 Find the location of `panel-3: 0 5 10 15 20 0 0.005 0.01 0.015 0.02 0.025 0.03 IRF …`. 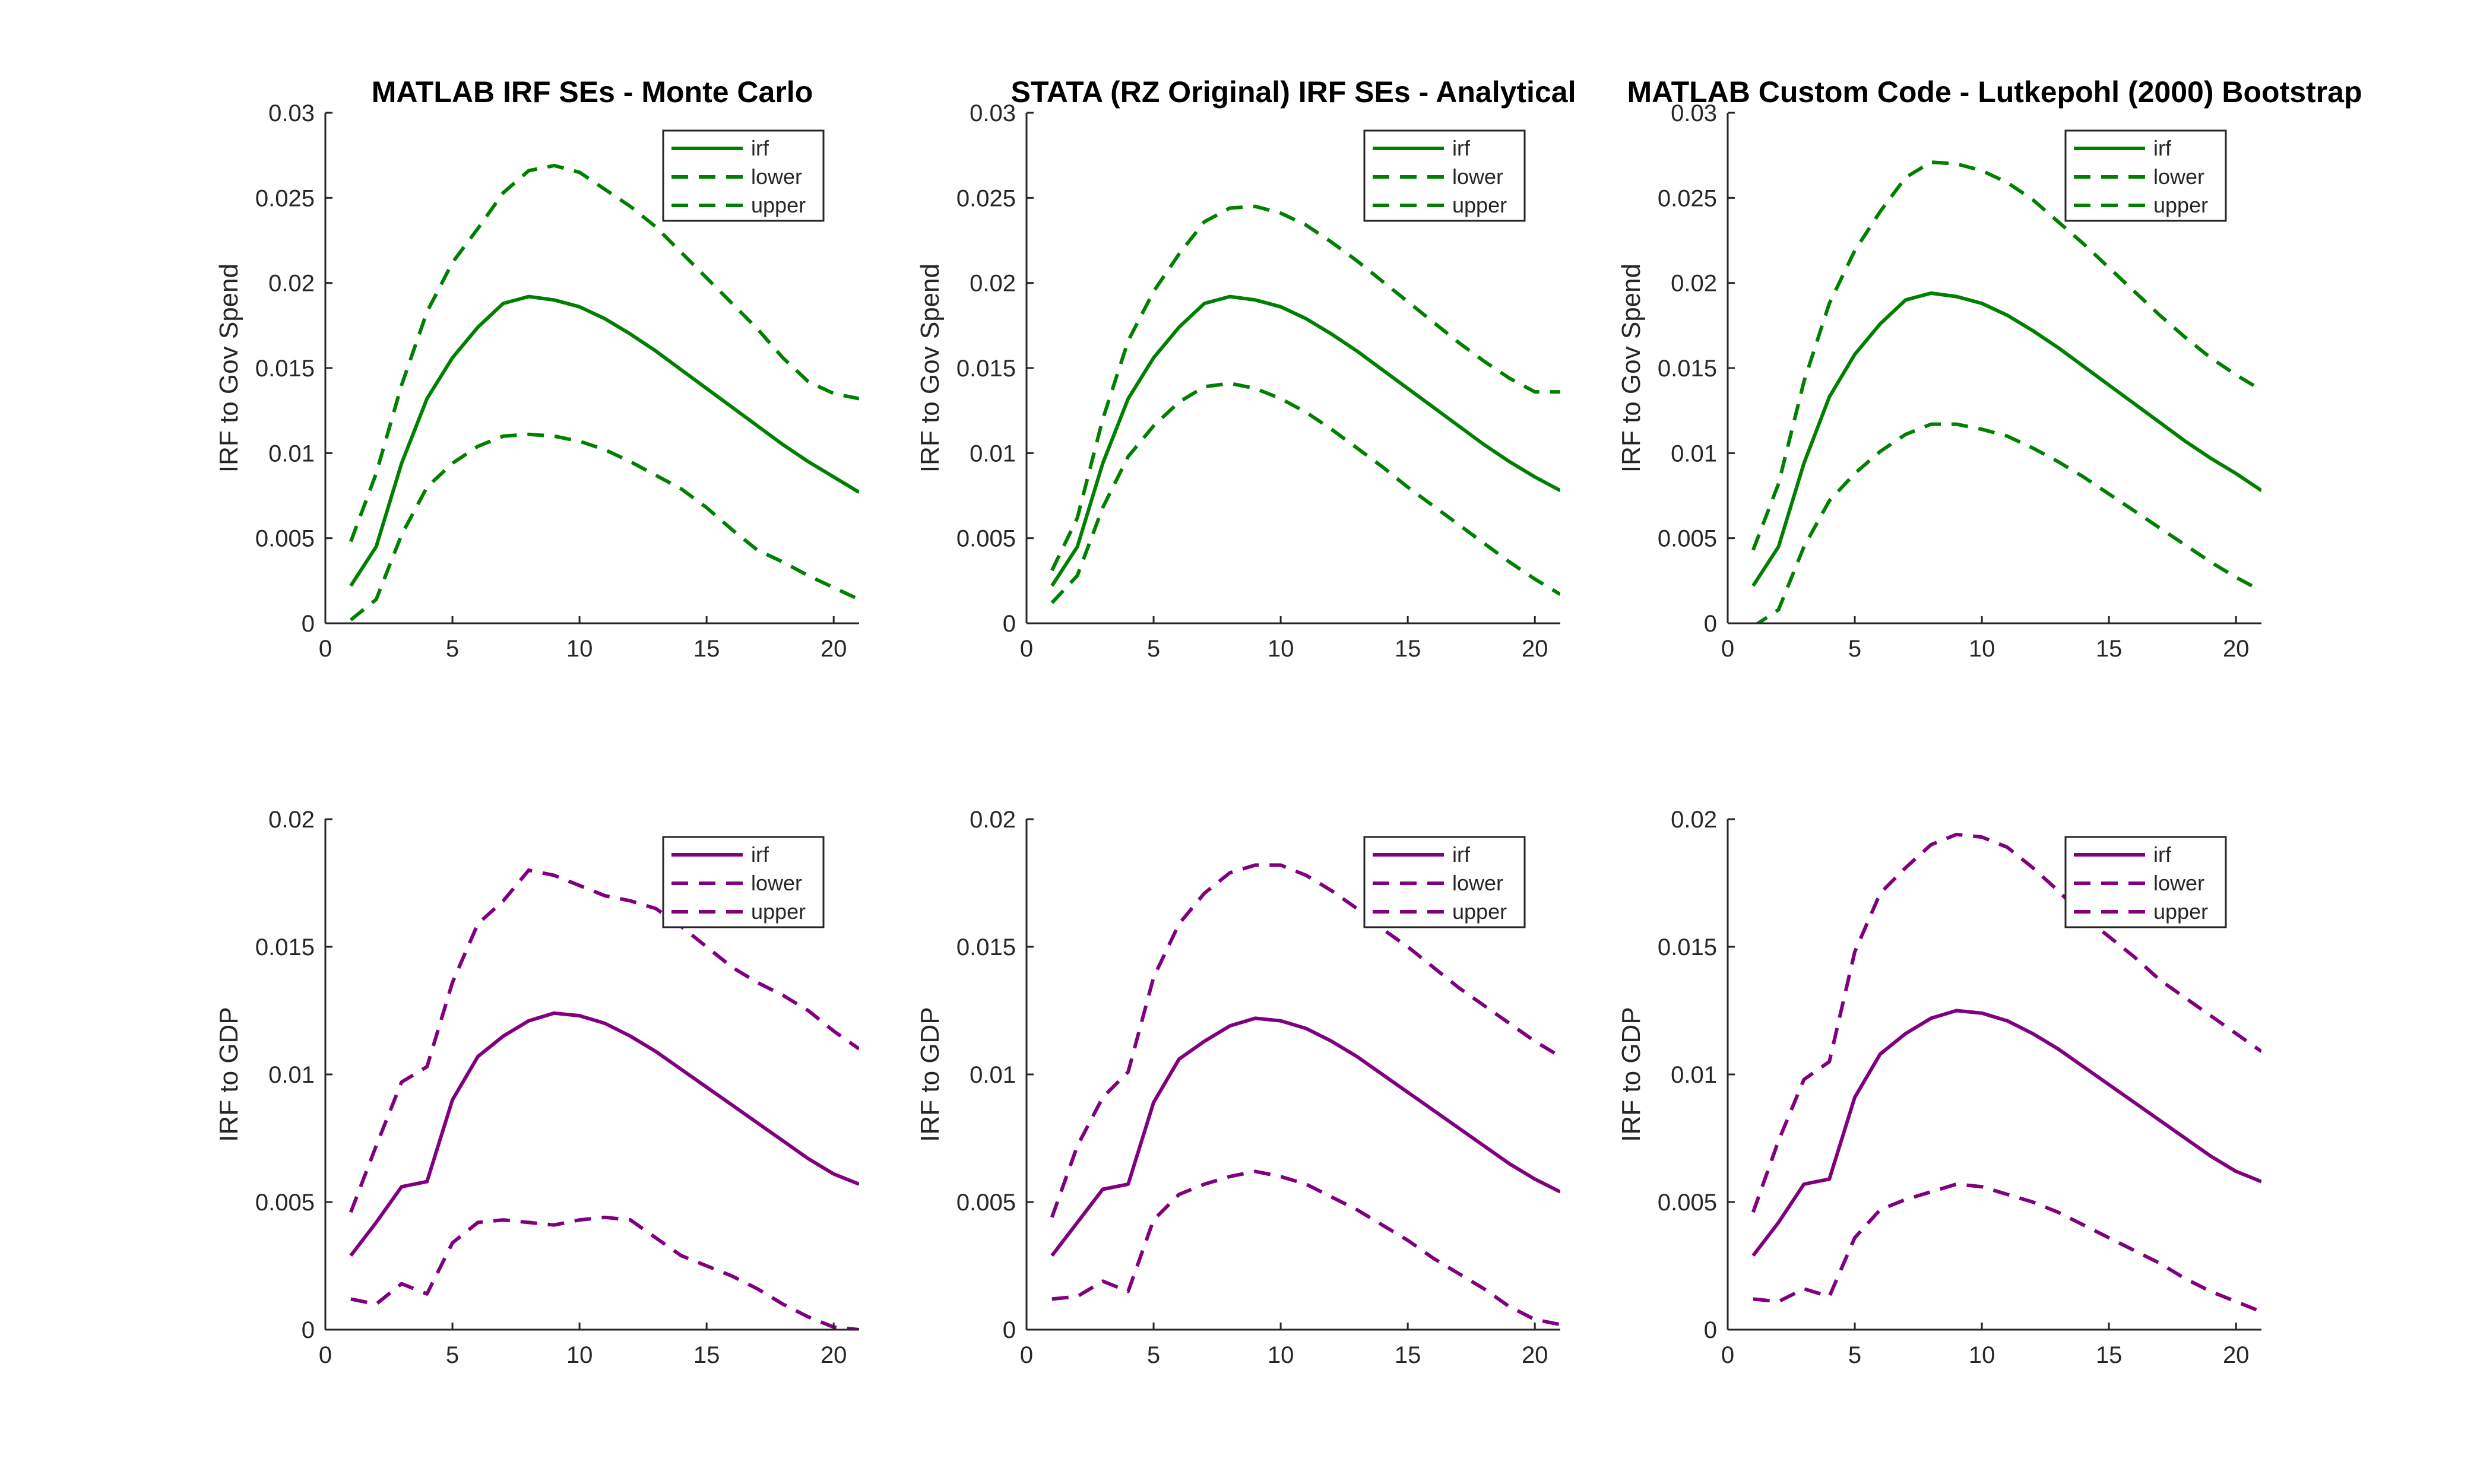

panel-3: 0 5 10 15 20 0 0.005 0.01 0.015 0.02 0.025 0.03 IRF … is located at coordinates (1989, 368).